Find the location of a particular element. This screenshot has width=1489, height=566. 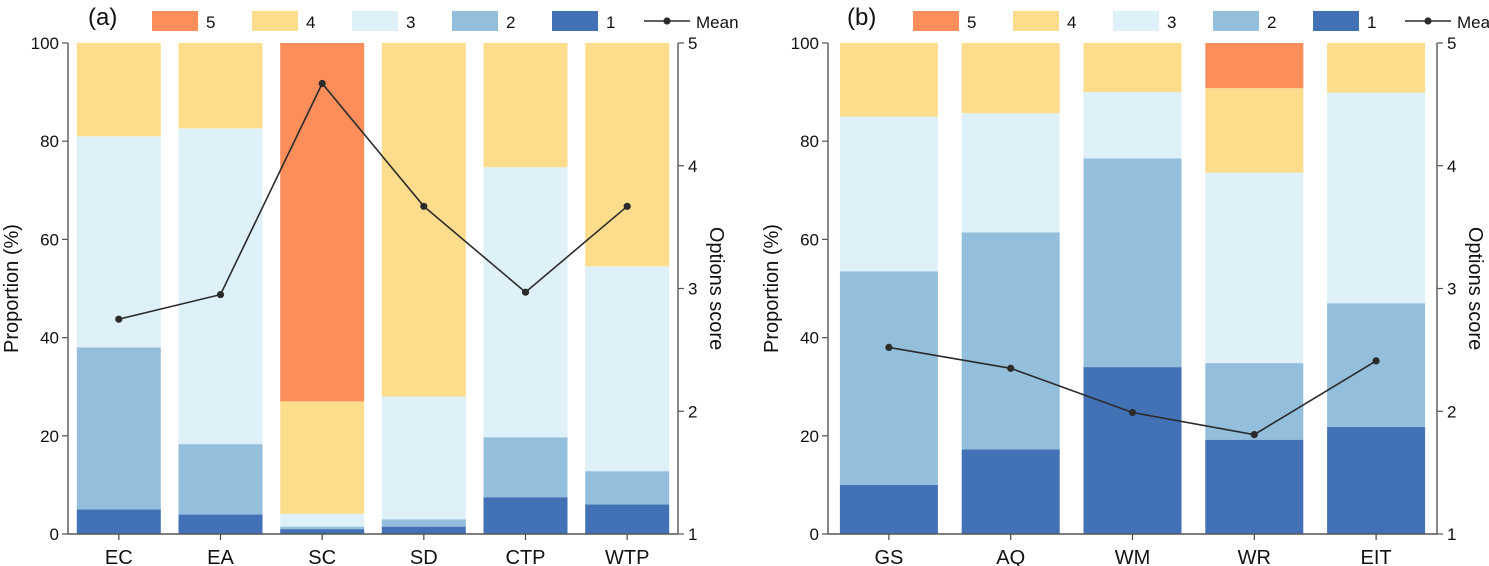

x-tick-label-sc: SC is located at coordinates (322, 556).